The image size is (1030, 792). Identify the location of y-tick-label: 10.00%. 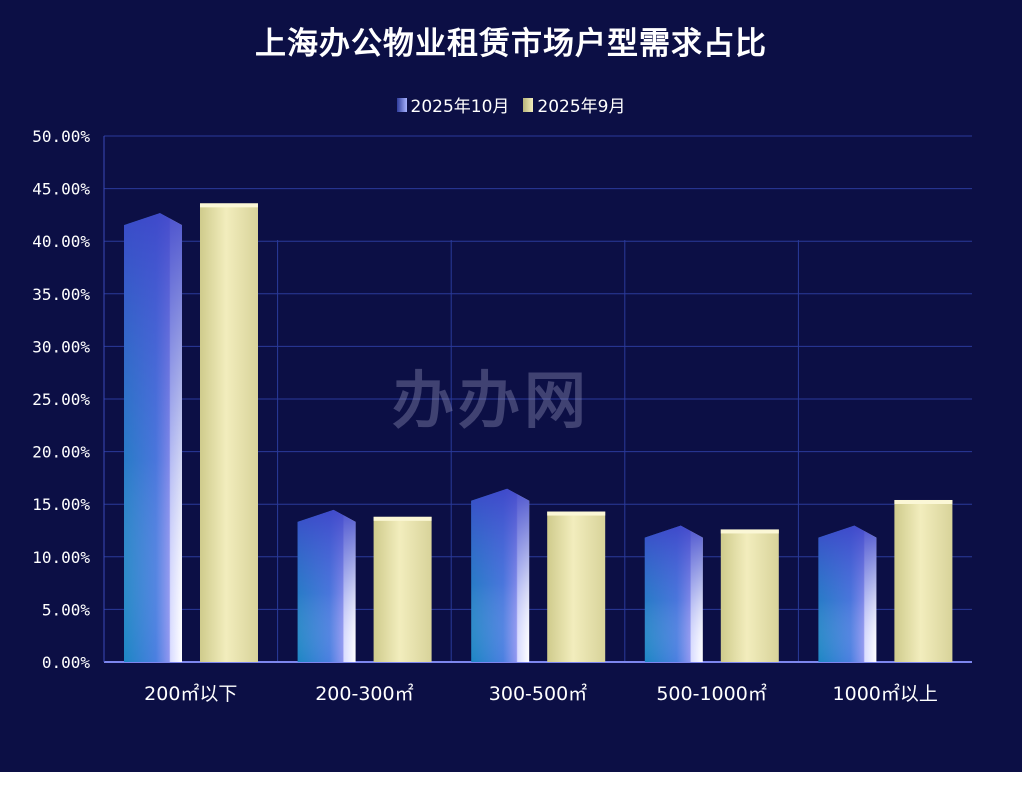
(61, 557).